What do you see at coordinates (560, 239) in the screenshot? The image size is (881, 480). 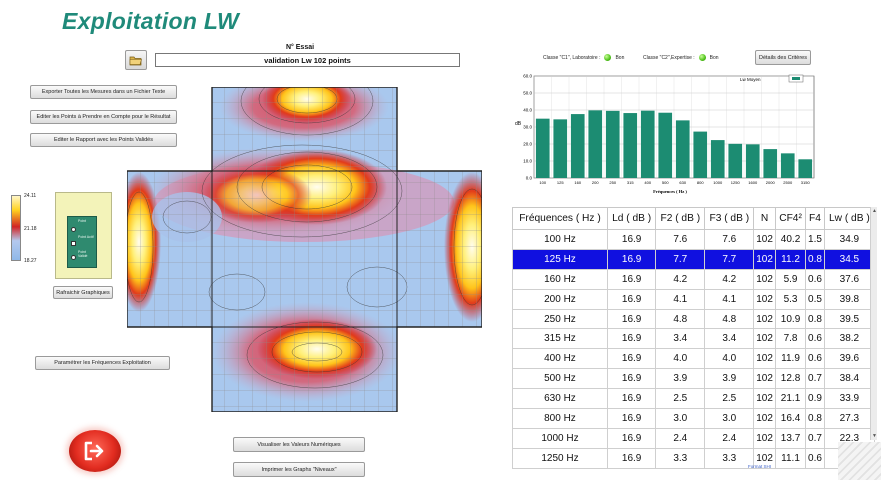 I see `cell-frequency: 100 Hz` at bounding box center [560, 239].